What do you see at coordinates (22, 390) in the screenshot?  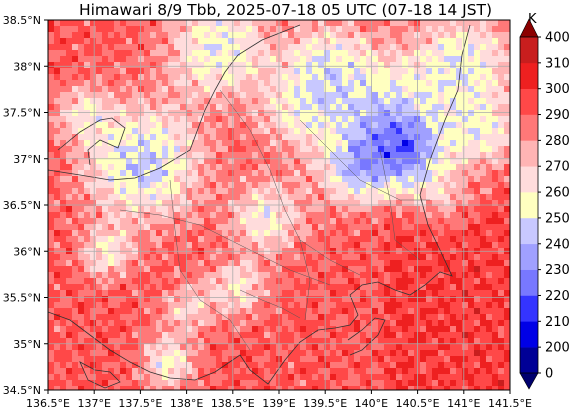 I see `y-tick-label-0: 34.5°N` at bounding box center [22, 390].